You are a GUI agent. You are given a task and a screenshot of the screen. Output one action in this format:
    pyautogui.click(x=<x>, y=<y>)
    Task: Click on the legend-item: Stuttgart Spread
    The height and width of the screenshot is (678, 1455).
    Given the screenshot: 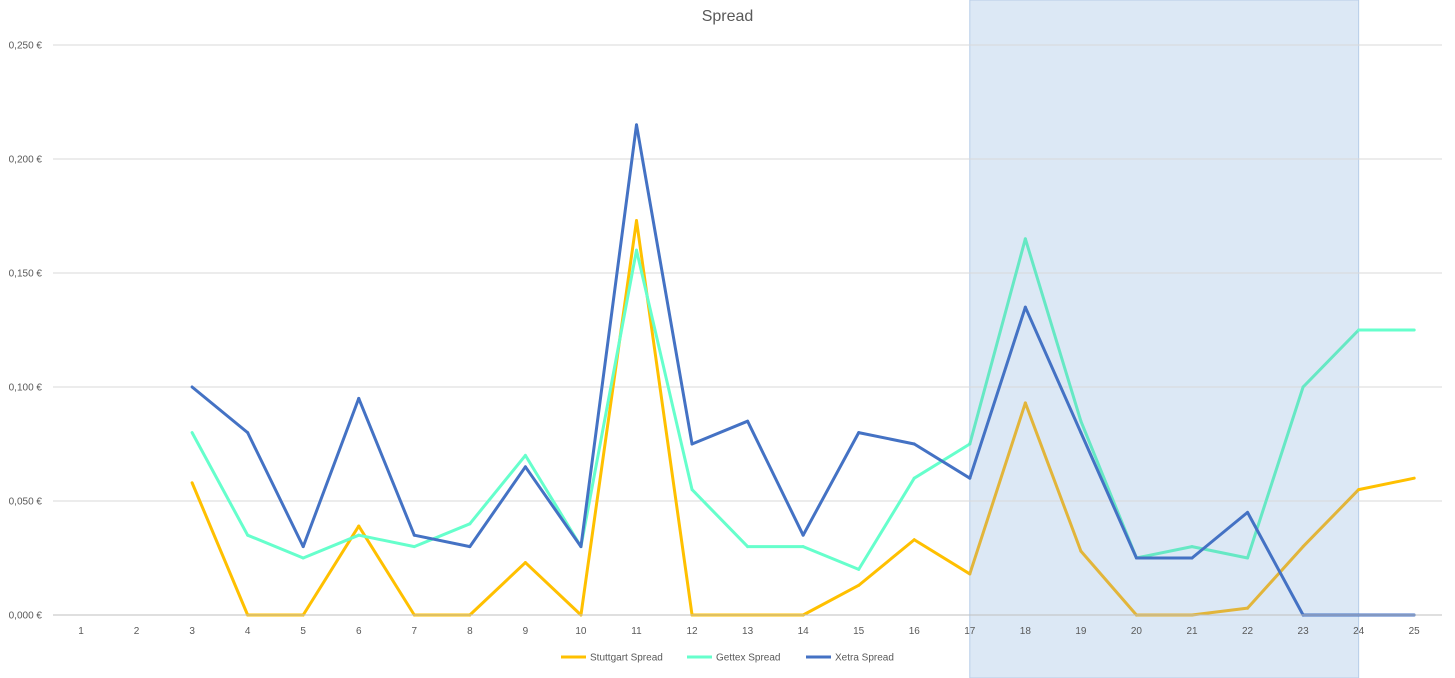 What is the action you would take?
    pyautogui.click(x=612, y=658)
    